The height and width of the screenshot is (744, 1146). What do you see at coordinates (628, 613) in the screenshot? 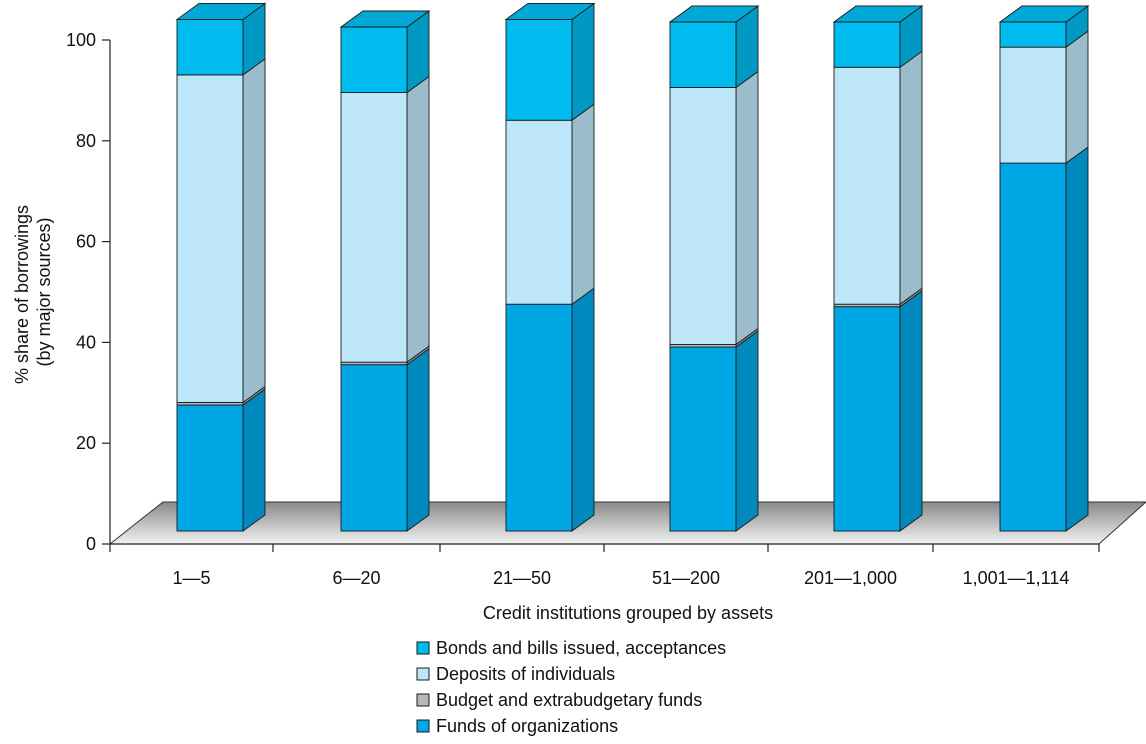
I see `x-axis-label: Credit institutions grouped by assets` at bounding box center [628, 613].